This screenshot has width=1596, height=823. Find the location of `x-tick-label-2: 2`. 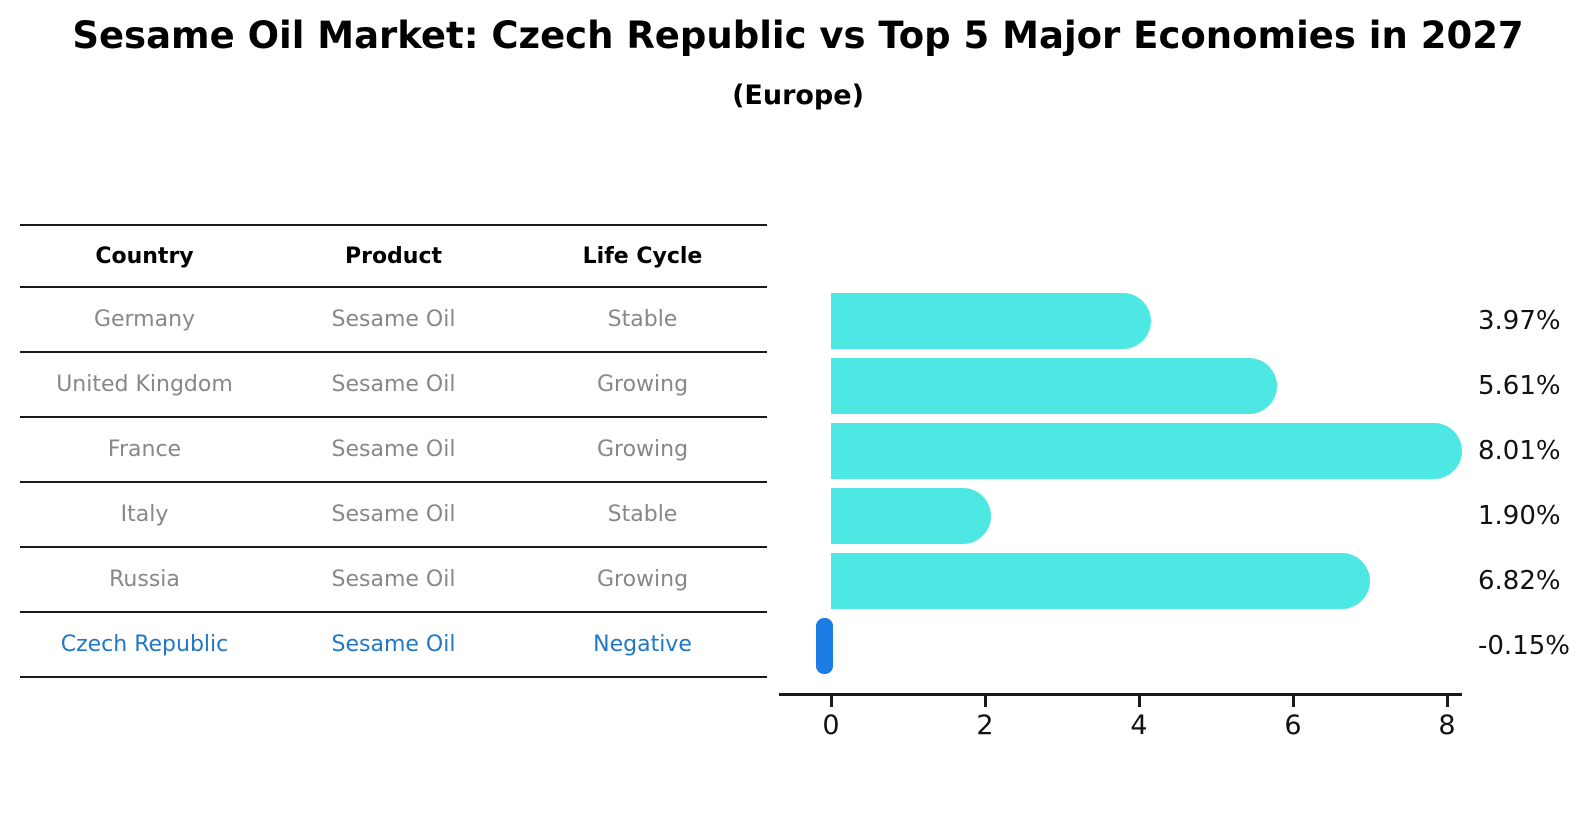

x-tick-label-2: 2 is located at coordinates (985, 725).